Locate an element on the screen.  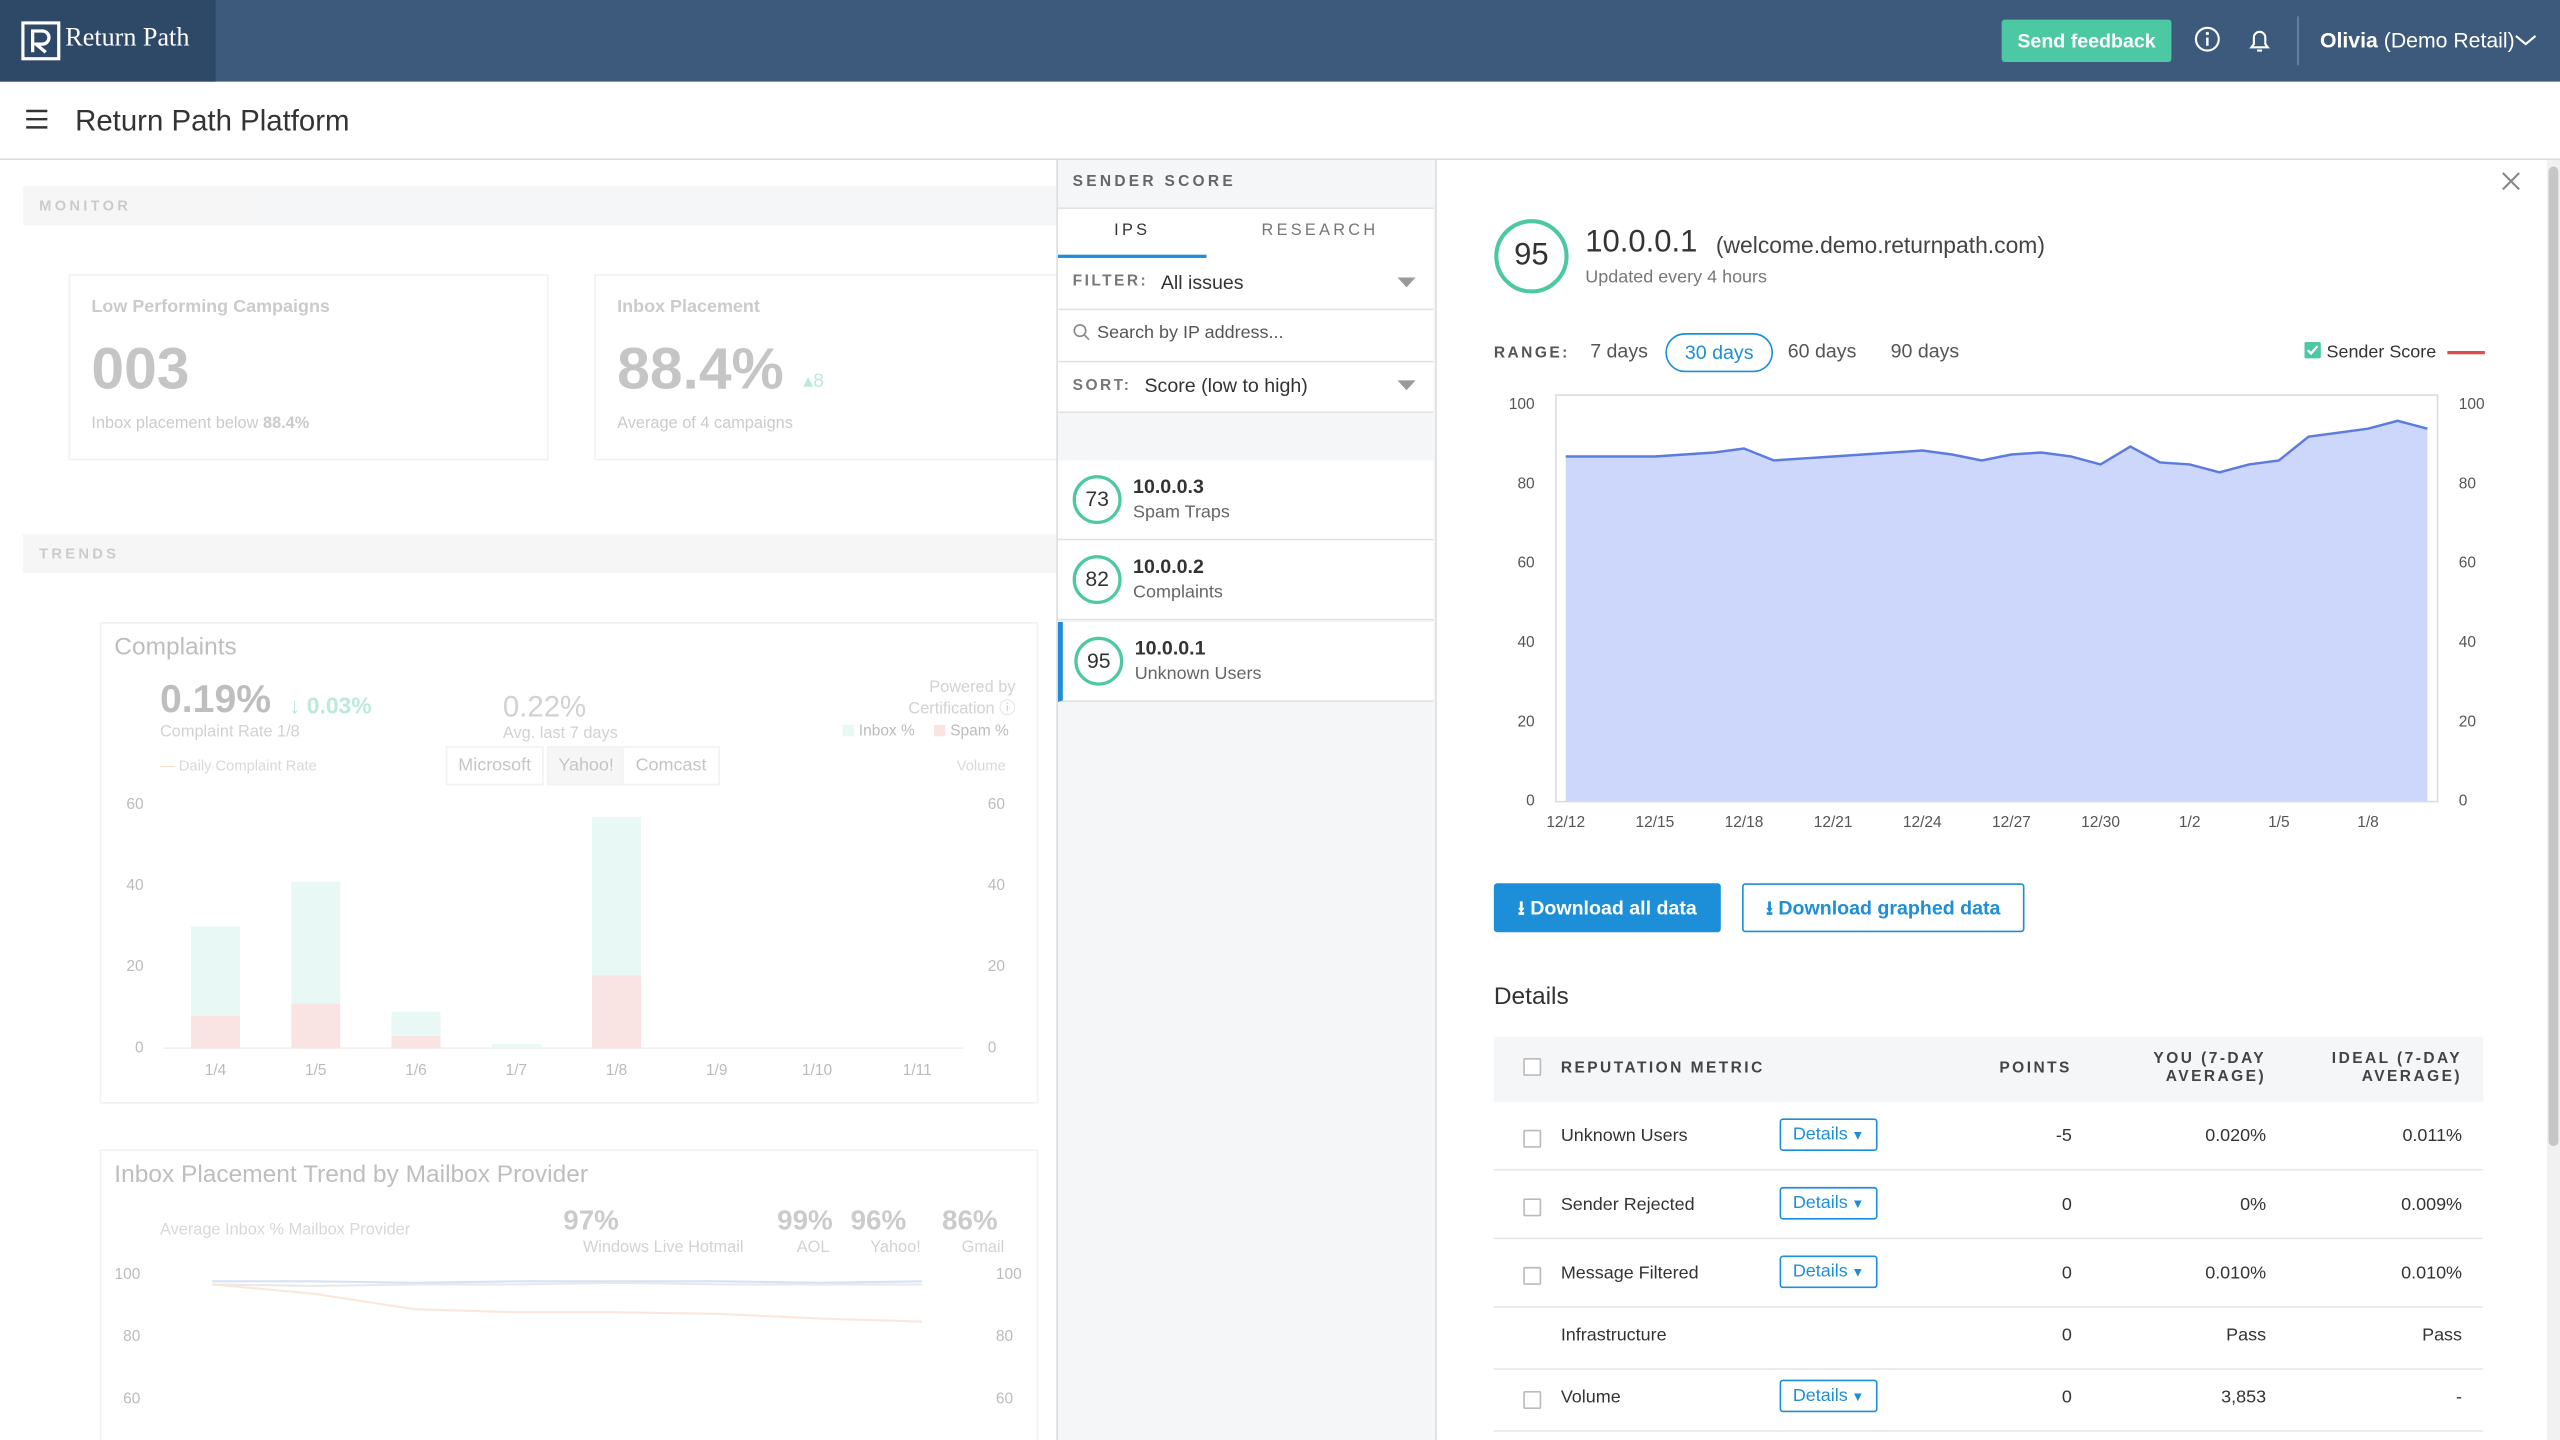
x-tick-label: 12/30 is located at coordinates (2100, 822).